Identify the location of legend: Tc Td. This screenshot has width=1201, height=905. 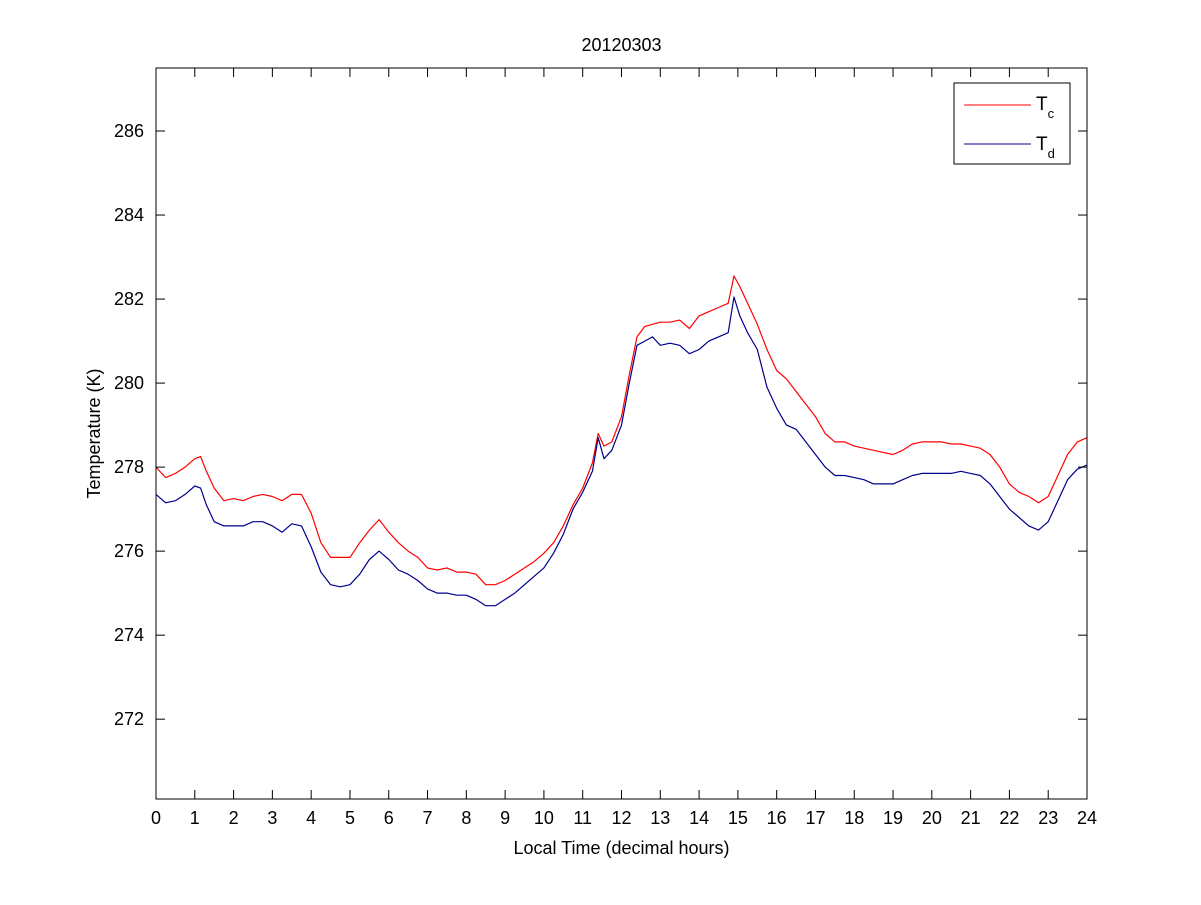
(1012, 123).